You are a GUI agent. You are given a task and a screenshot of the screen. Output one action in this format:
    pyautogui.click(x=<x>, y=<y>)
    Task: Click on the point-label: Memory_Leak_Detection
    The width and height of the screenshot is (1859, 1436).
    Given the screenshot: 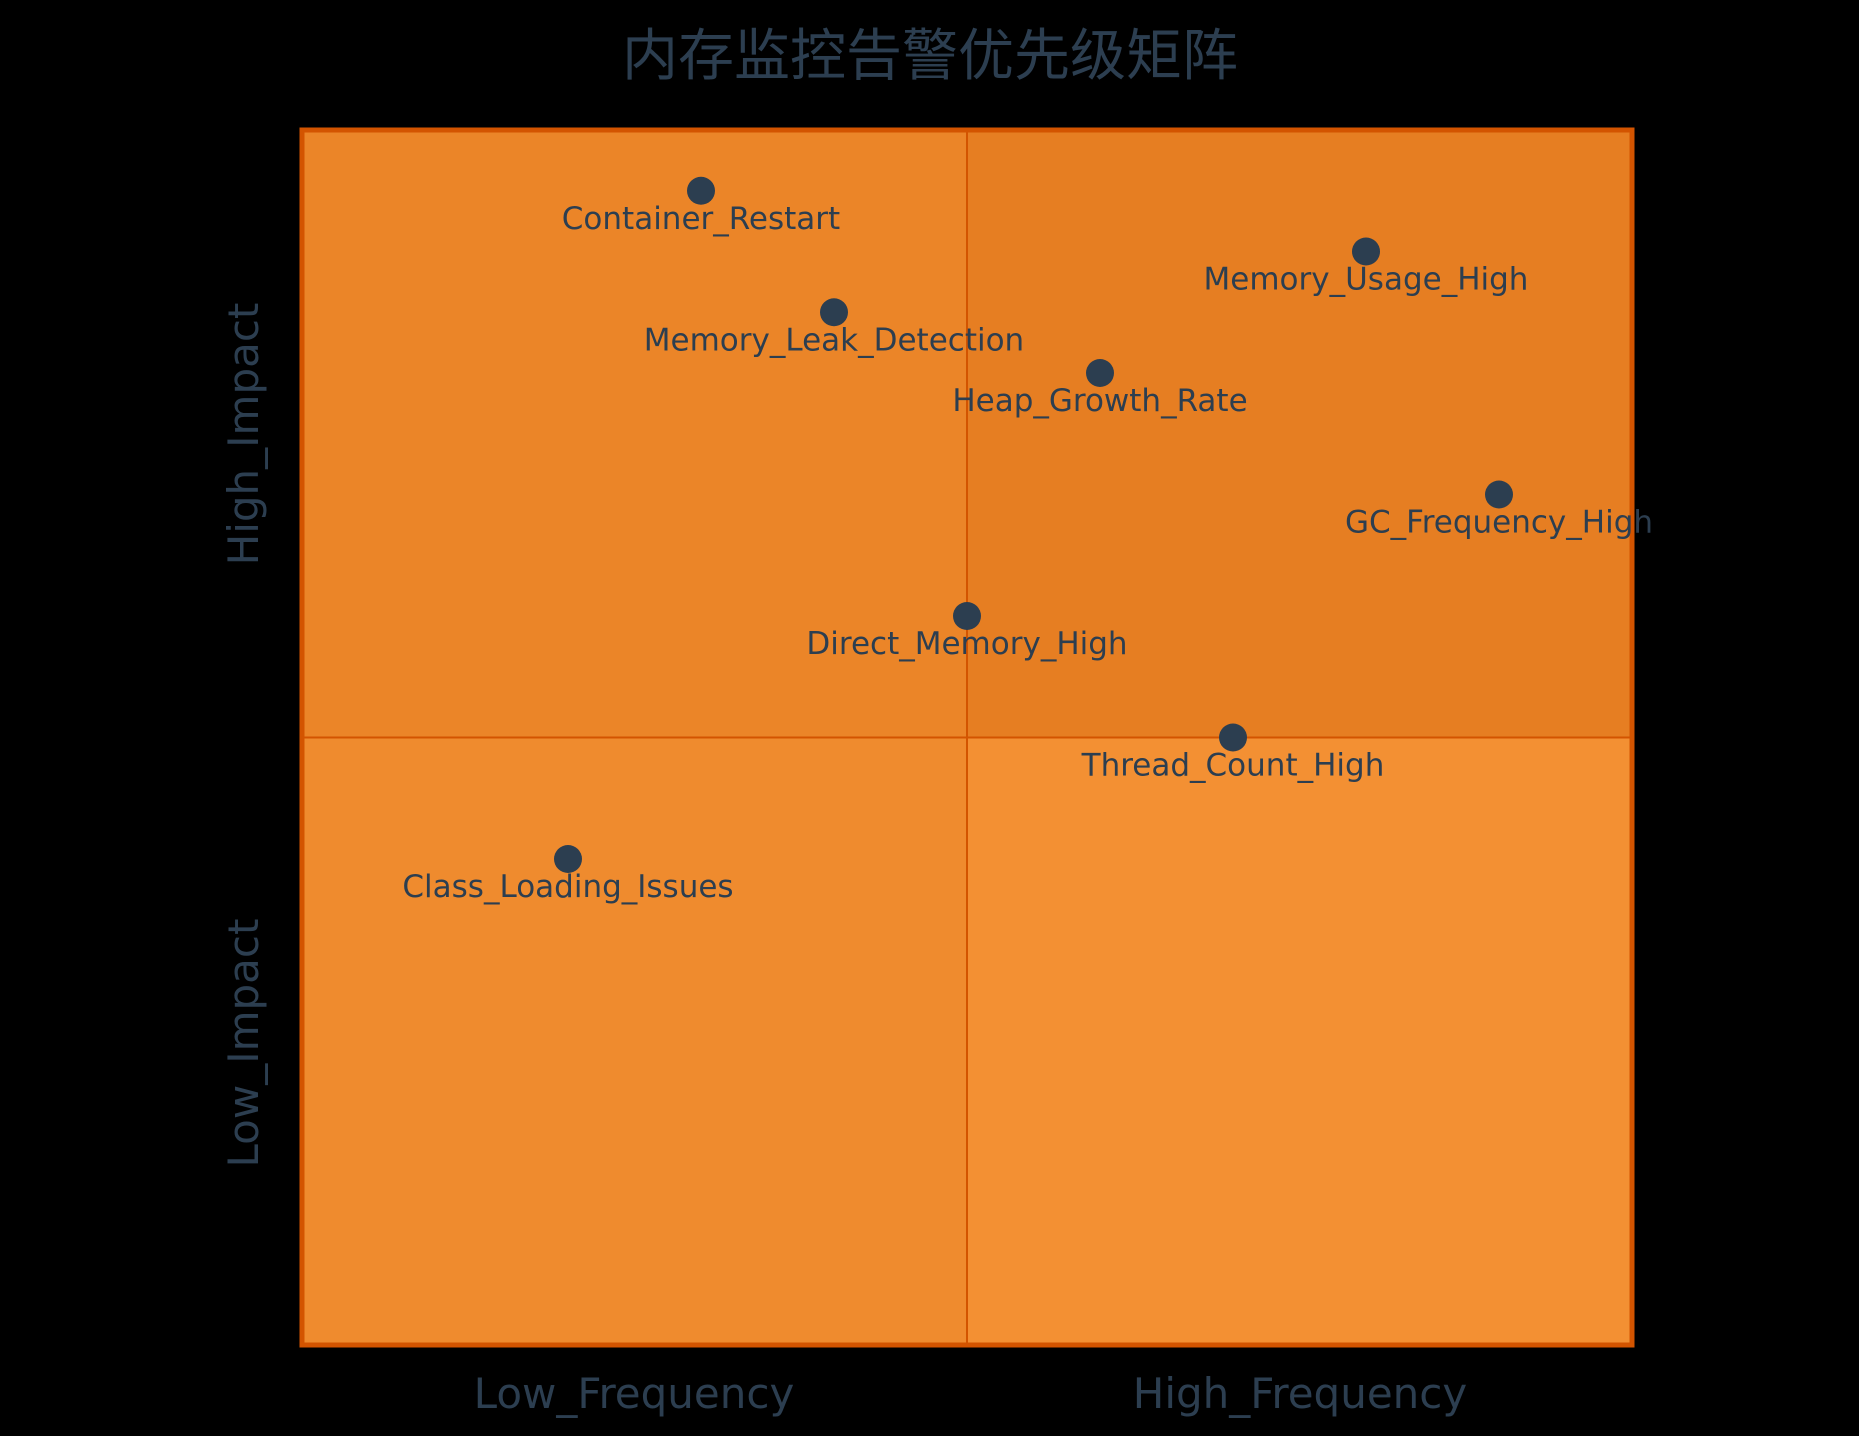 What is the action you would take?
    pyautogui.click(x=834, y=340)
    